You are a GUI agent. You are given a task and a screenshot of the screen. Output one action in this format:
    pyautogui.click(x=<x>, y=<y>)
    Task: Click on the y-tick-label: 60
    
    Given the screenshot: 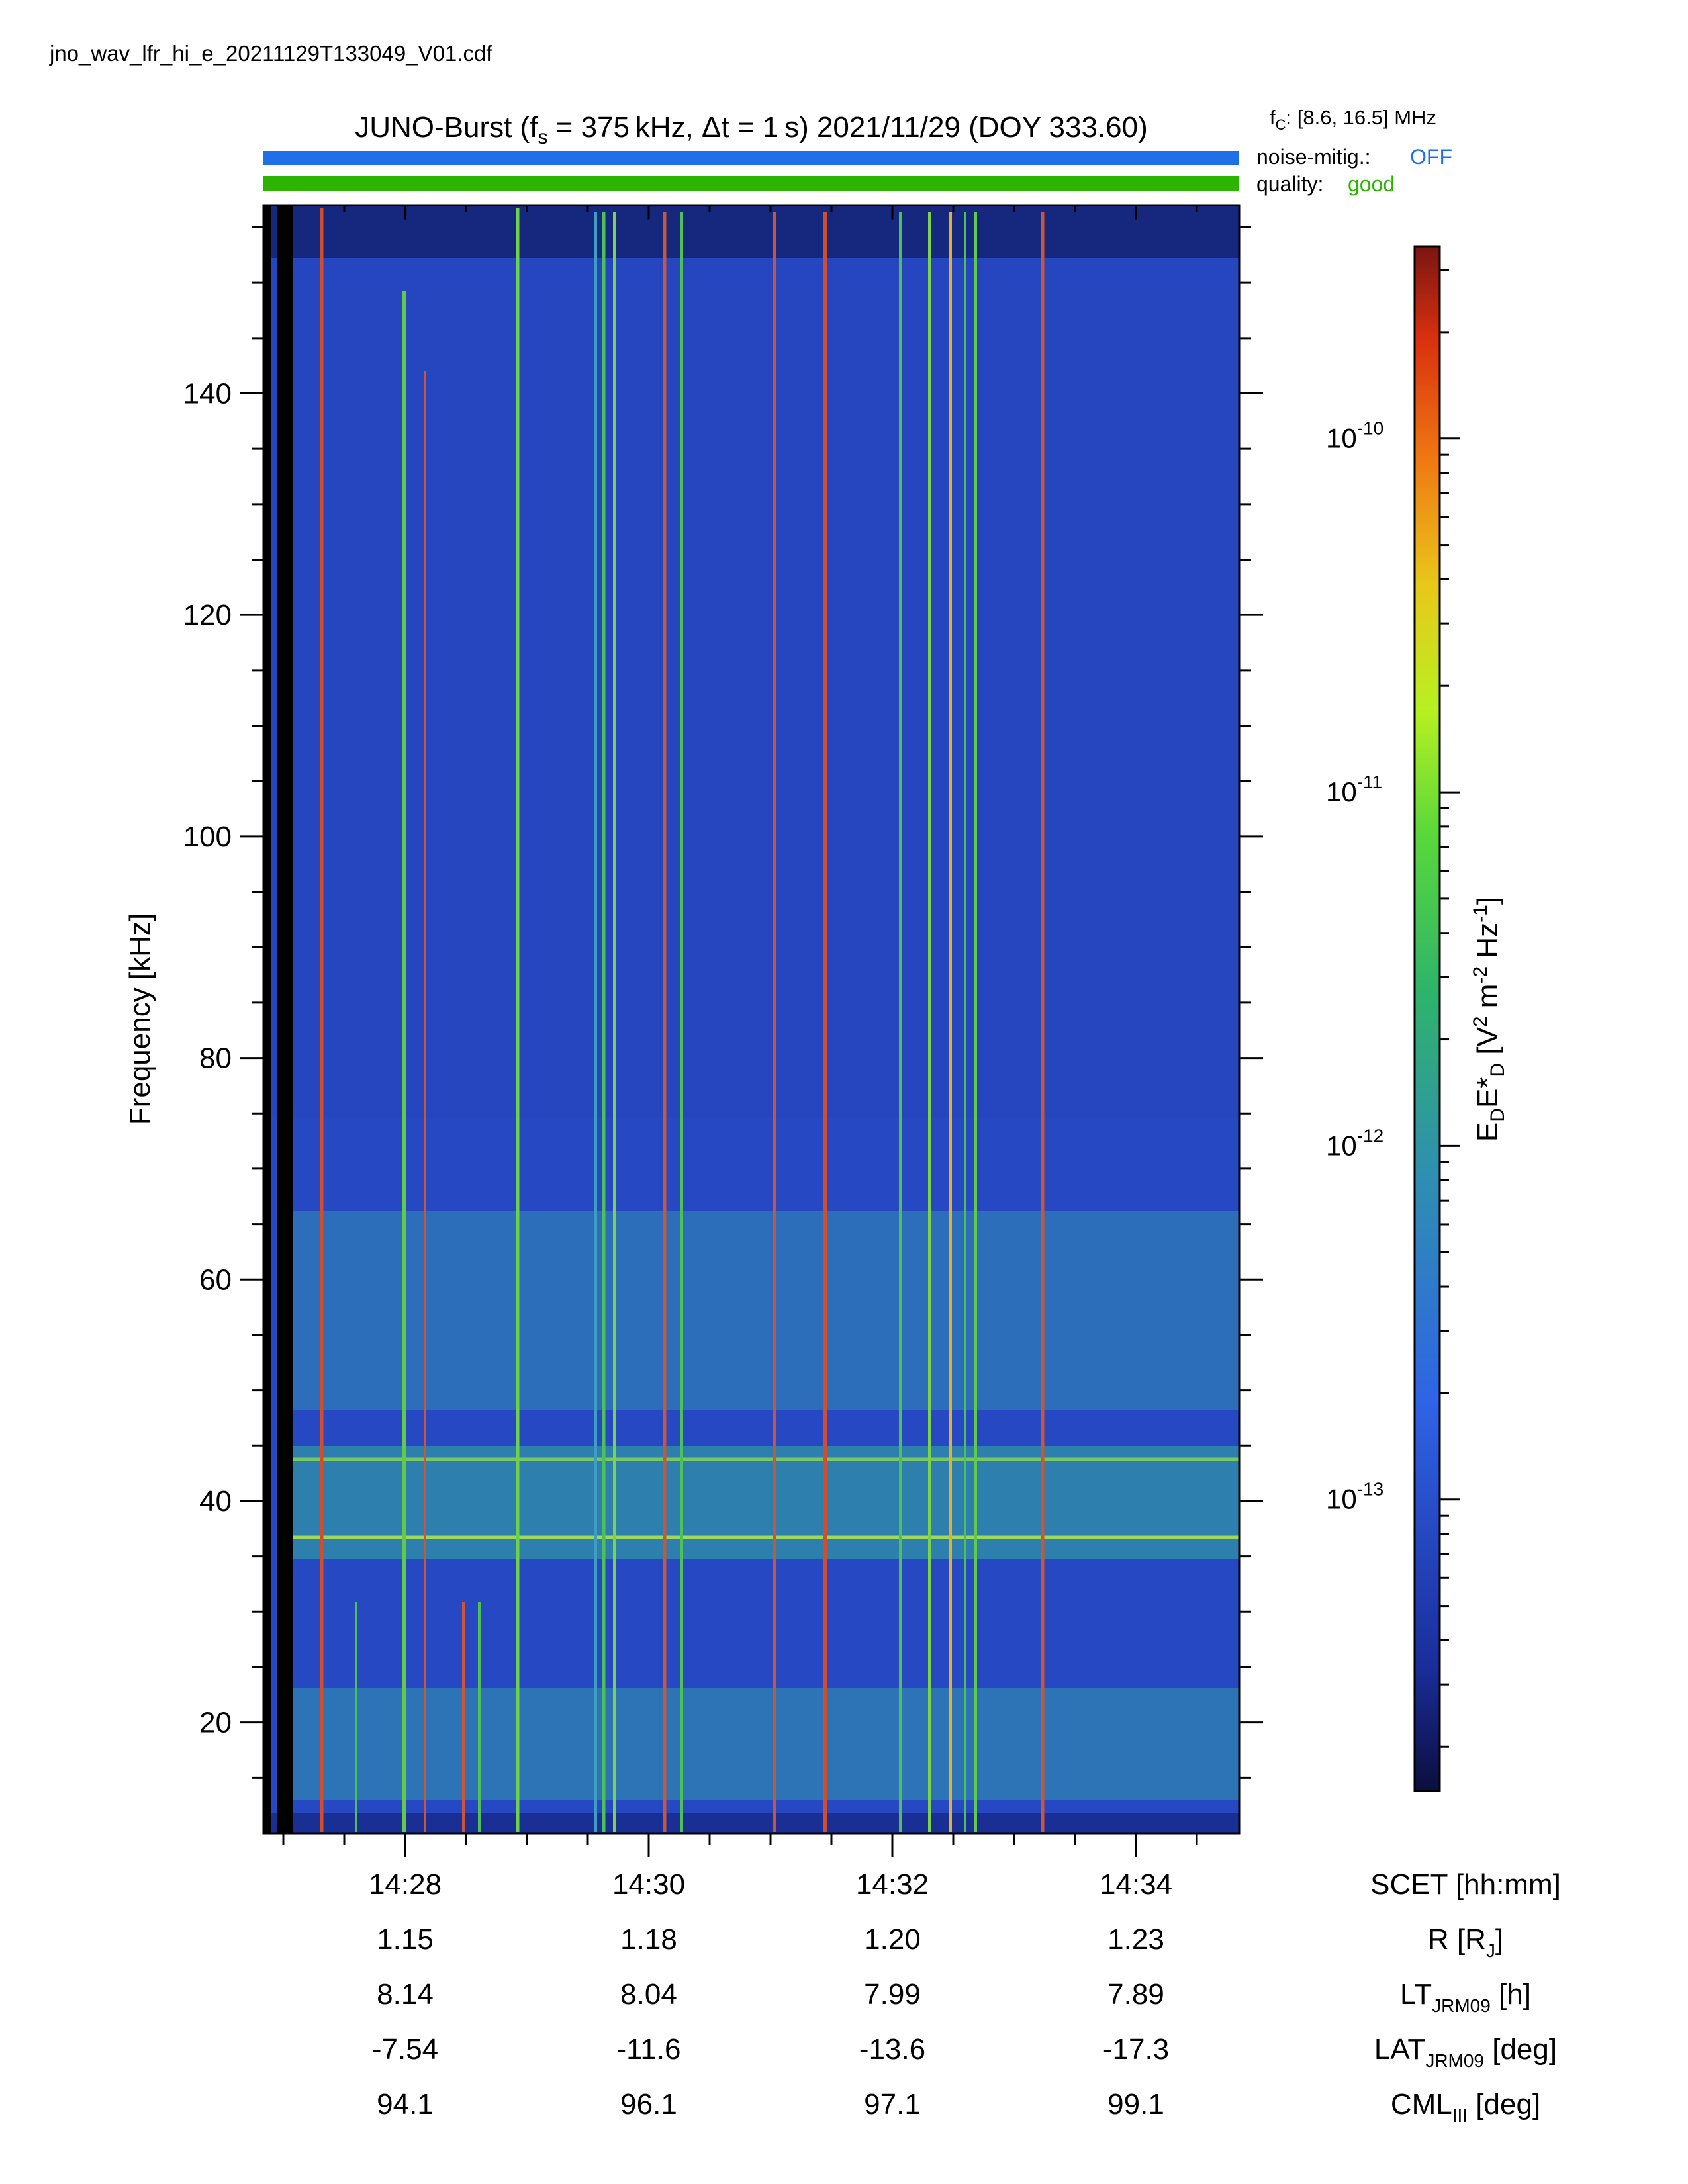 What is the action you would take?
    pyautogui.click(x=215, y=1279)
    